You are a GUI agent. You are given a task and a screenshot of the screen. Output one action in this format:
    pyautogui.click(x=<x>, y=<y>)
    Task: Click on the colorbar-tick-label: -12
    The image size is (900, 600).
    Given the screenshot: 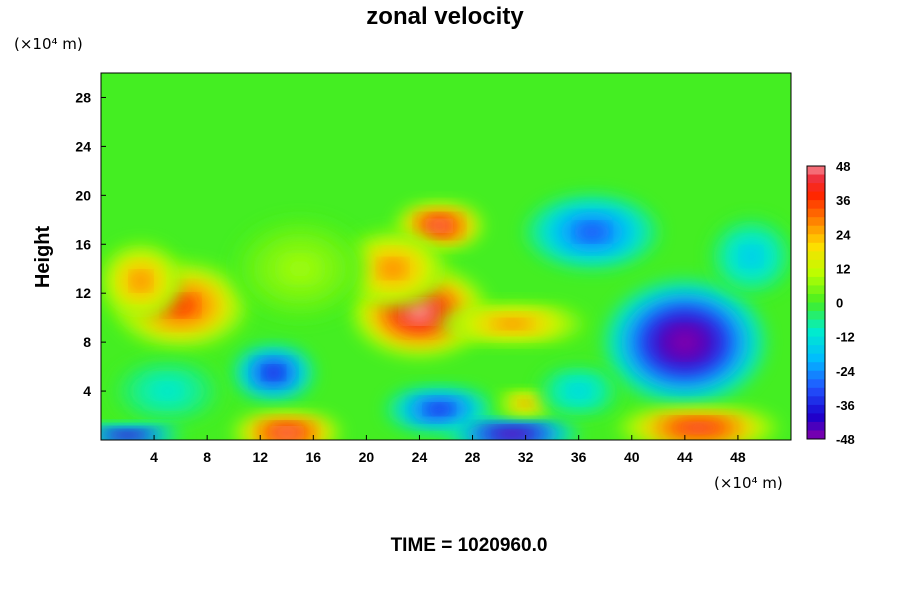 What is the action you would take?
    pyautogui.click(x=845, y=337)
    